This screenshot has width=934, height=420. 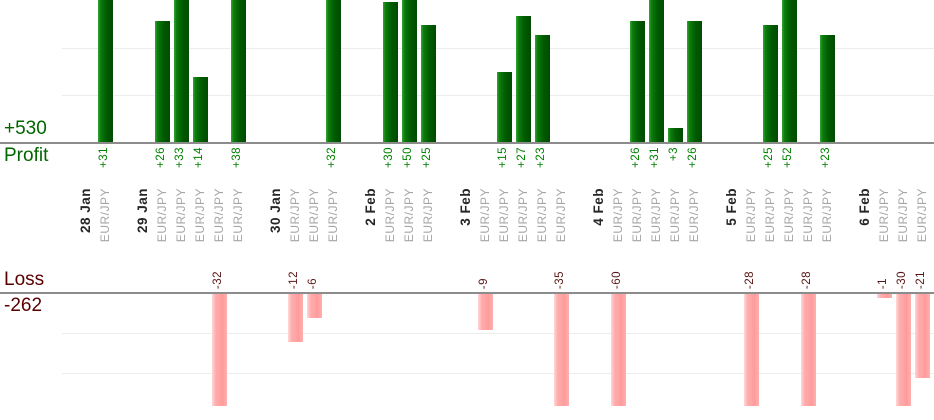 What do you see at coordinates (23, 305) in the screenshot?
I see `loss-total-label: -262` at bounding box center [23, 305].